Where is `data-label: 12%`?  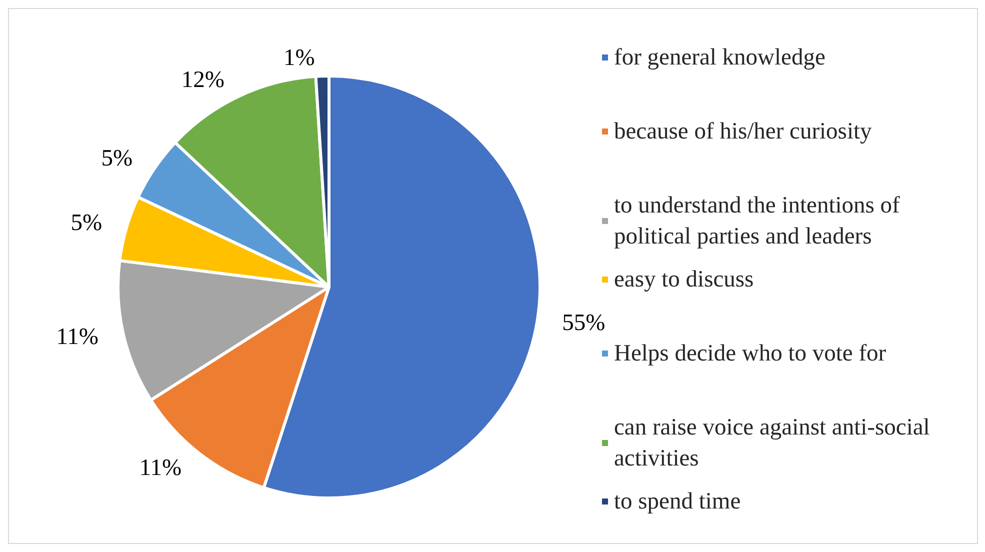 data-label: 12% is located at coordinates (202, 79).